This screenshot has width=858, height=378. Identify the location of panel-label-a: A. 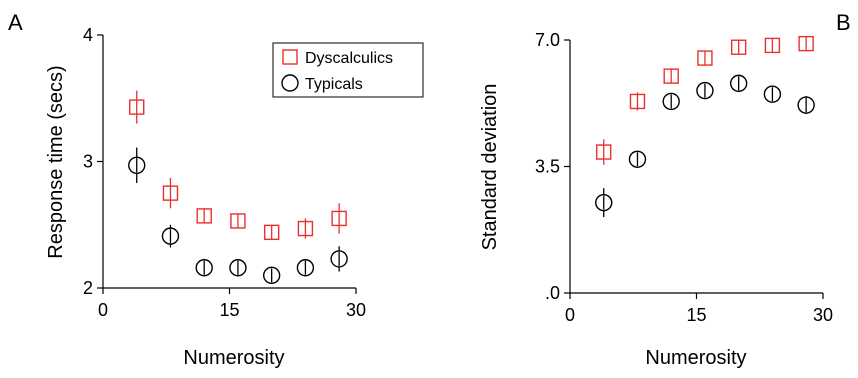
(15, 22).